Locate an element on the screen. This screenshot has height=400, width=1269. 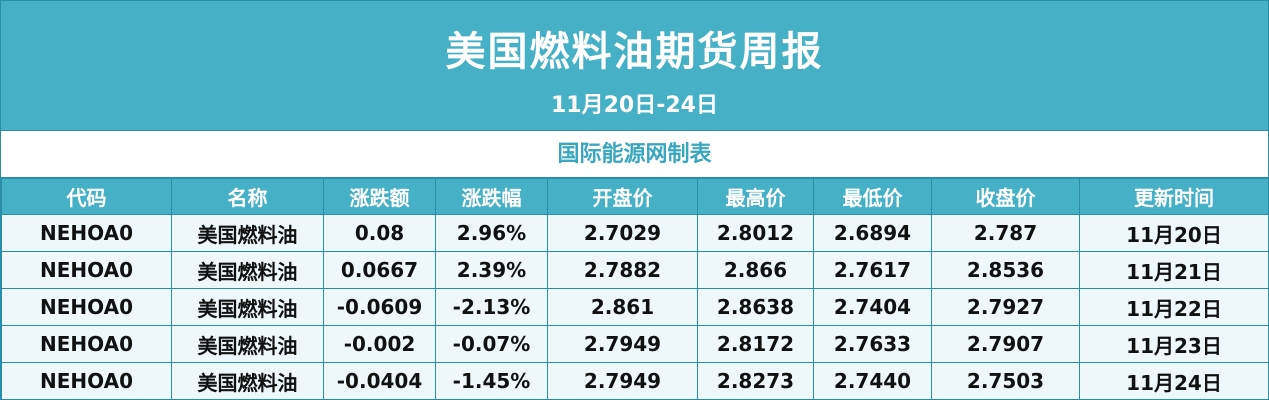
header-name: 名称 is located at coordinates (247, 196).